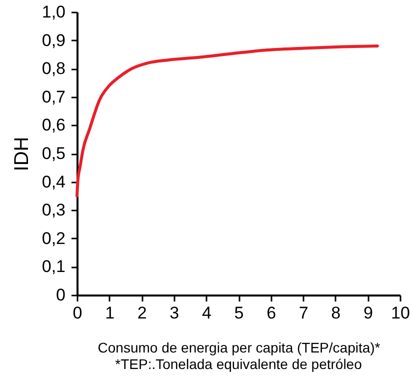  What do you see at coordinates (207, 313) in the screenshot?
I see `x-tick-label: 4` at bounding box center [207, 313].